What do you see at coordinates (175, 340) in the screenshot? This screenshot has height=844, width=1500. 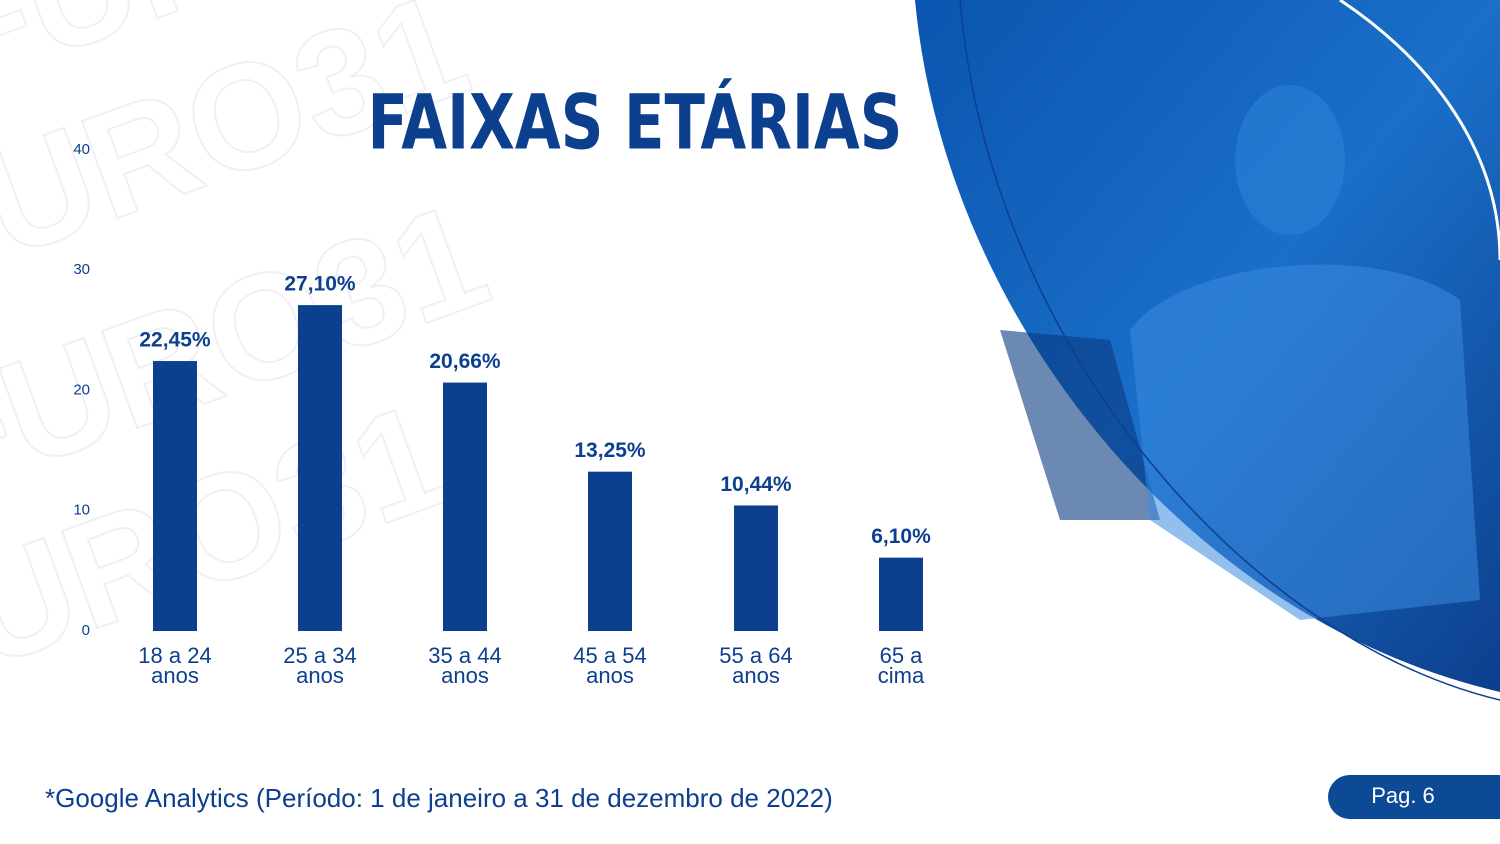 I see `value-label: 22,45%` at bounding box center [175, 340].